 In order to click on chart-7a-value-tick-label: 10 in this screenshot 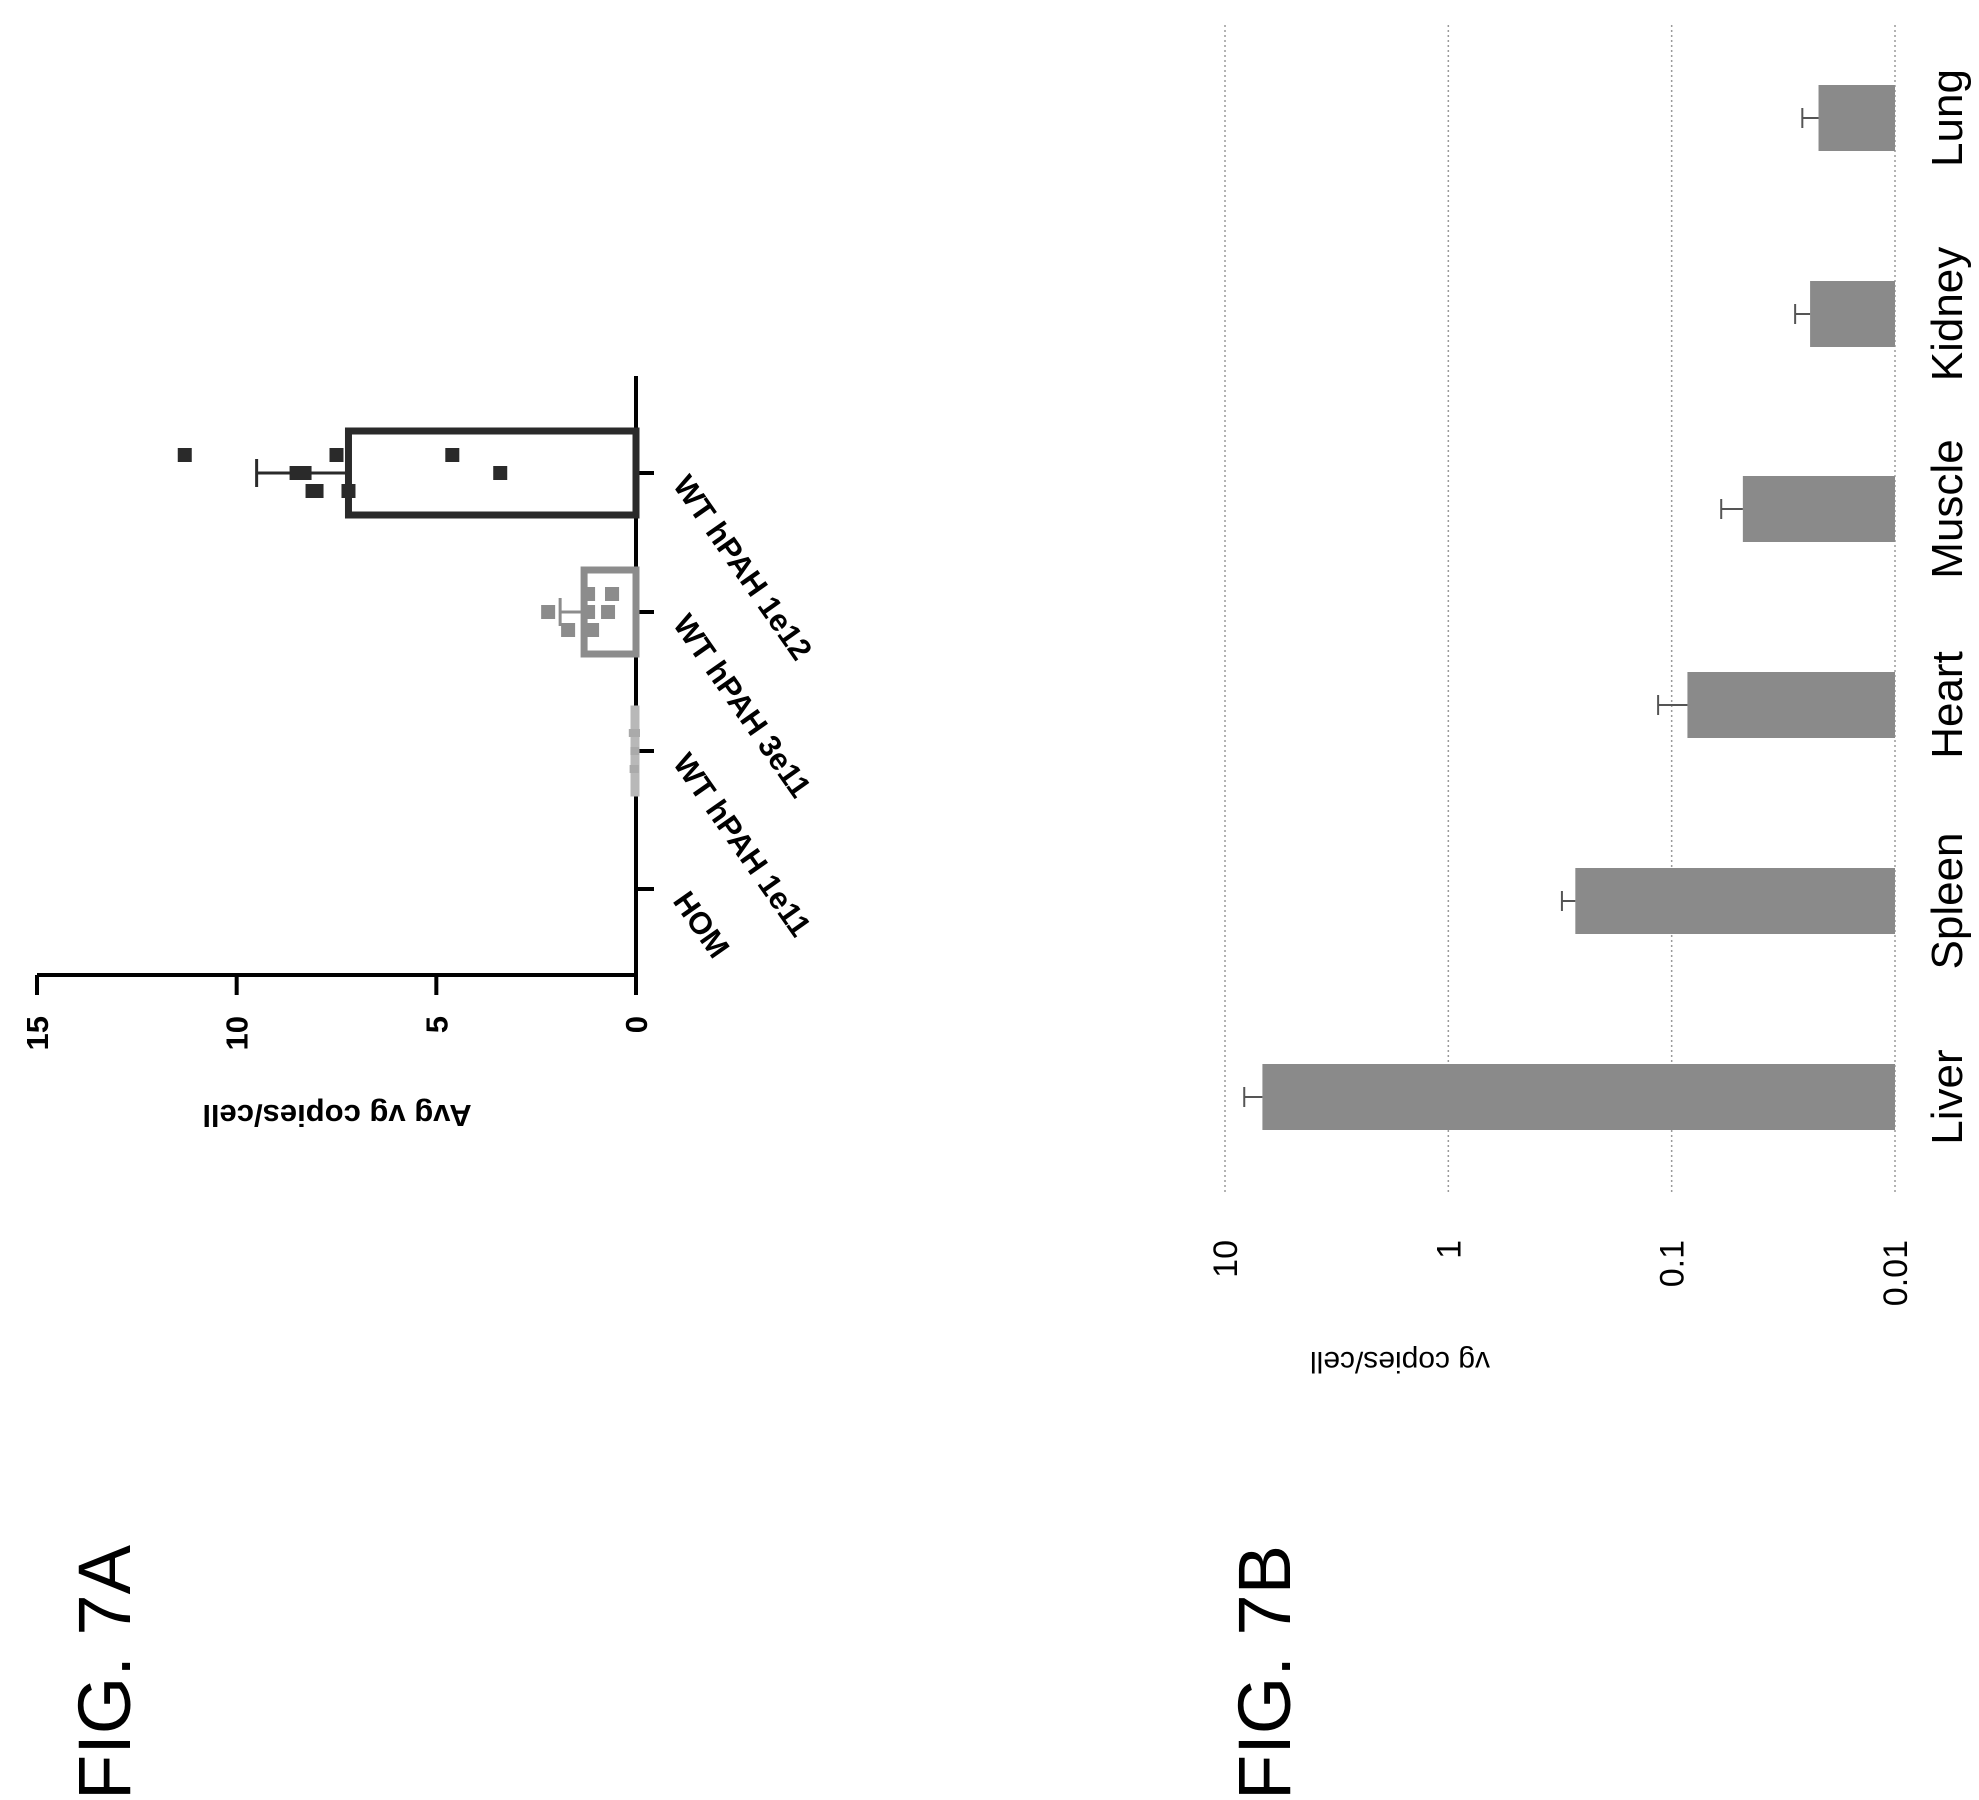, I will do `click(237, 1033)`.